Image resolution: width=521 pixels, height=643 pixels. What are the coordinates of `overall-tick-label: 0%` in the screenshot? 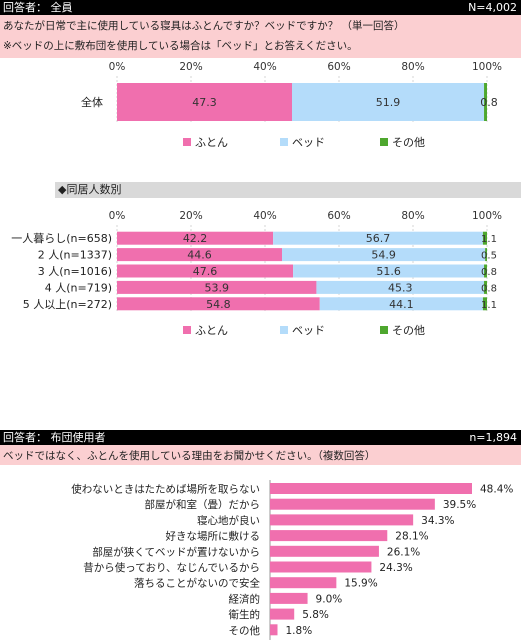 It's located at (117, 67).